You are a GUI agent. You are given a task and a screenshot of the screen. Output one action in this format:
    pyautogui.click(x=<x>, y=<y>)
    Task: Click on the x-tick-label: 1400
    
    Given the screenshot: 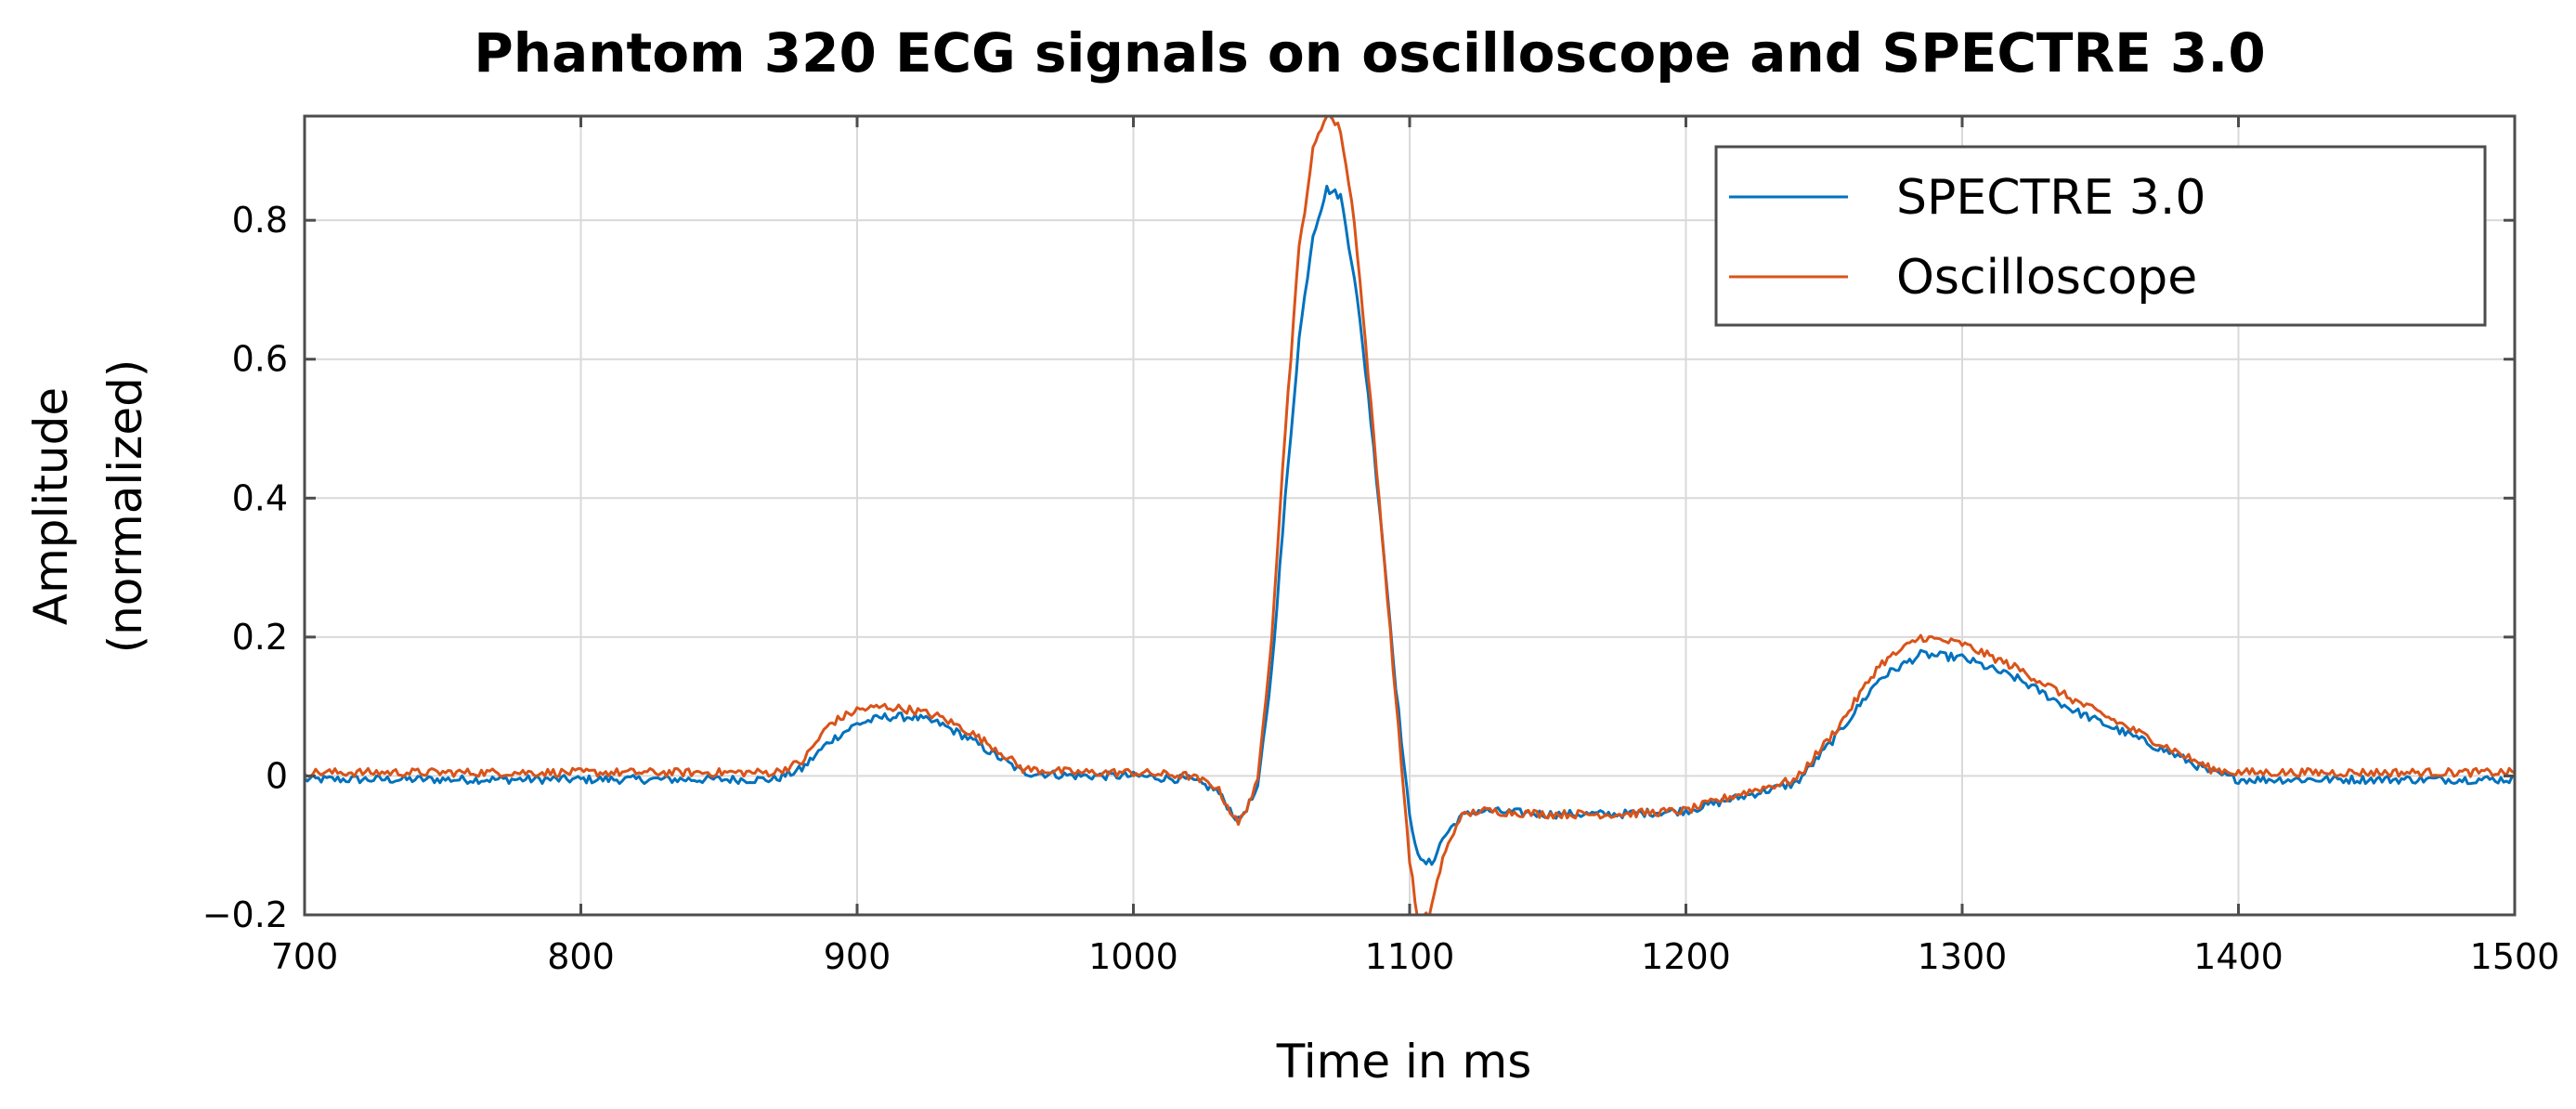 What is the action you would take?
    pyautogui.click(x=2238, y=956)
    